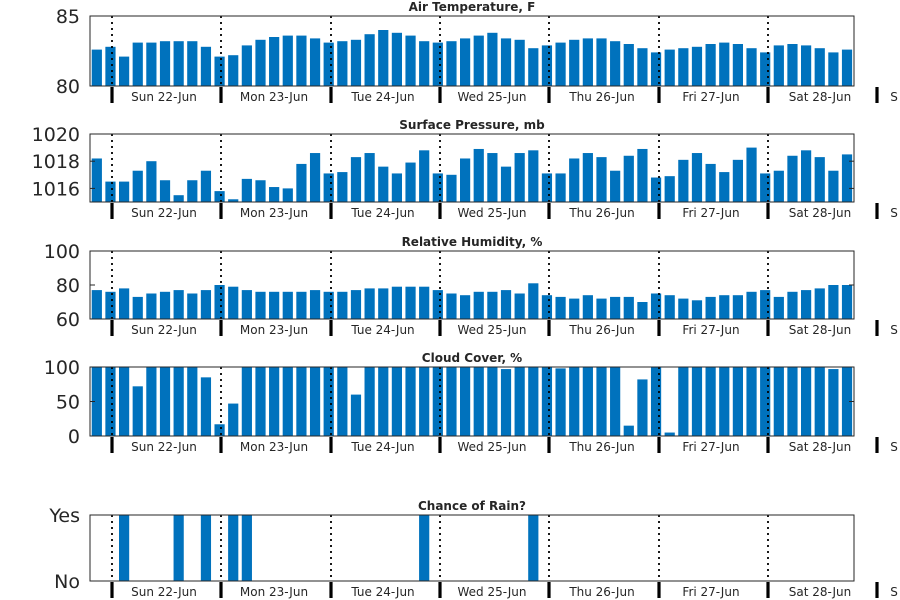 The height and width of the screenshot is (600, 900). What do you see at coordinates (68, 403) in the screenshot?
I see `cloud-cover-ytick-label: 50` at bounding box center [68, 403].